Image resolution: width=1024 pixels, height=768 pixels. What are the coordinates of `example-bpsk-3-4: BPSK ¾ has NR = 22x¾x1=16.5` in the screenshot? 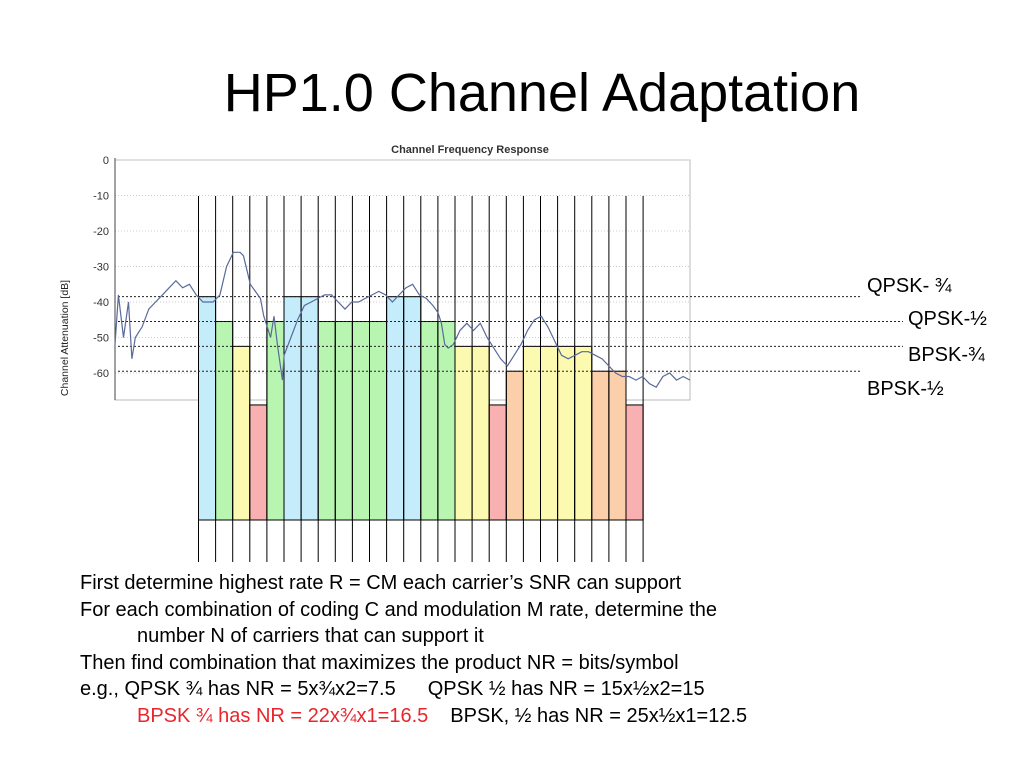 It's located at (283, 715).